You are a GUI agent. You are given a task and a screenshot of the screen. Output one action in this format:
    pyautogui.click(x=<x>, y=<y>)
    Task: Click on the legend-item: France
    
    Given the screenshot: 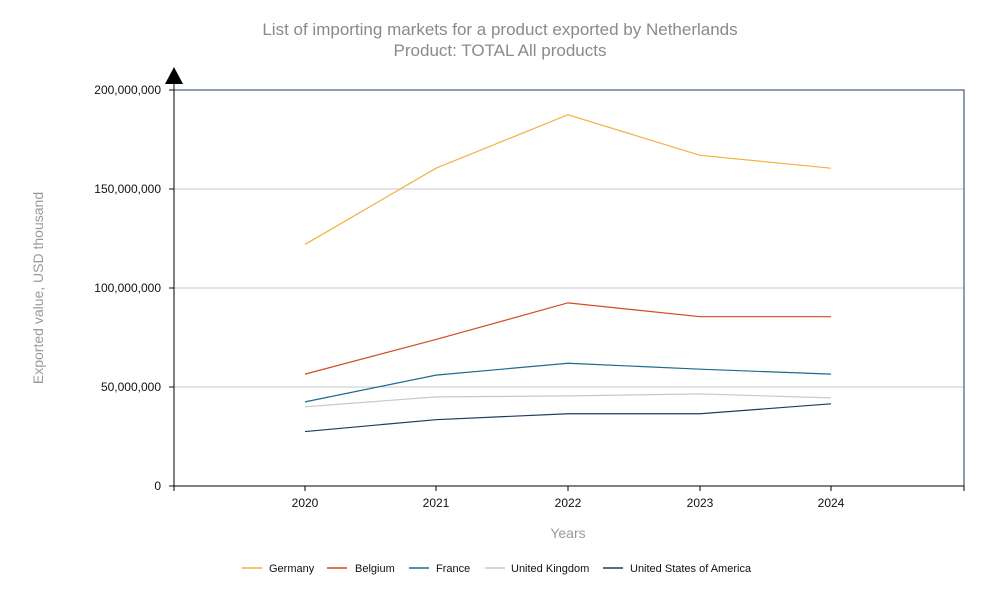 What is the action you would take?
    pyautogui.click(x=439, y=569)
    